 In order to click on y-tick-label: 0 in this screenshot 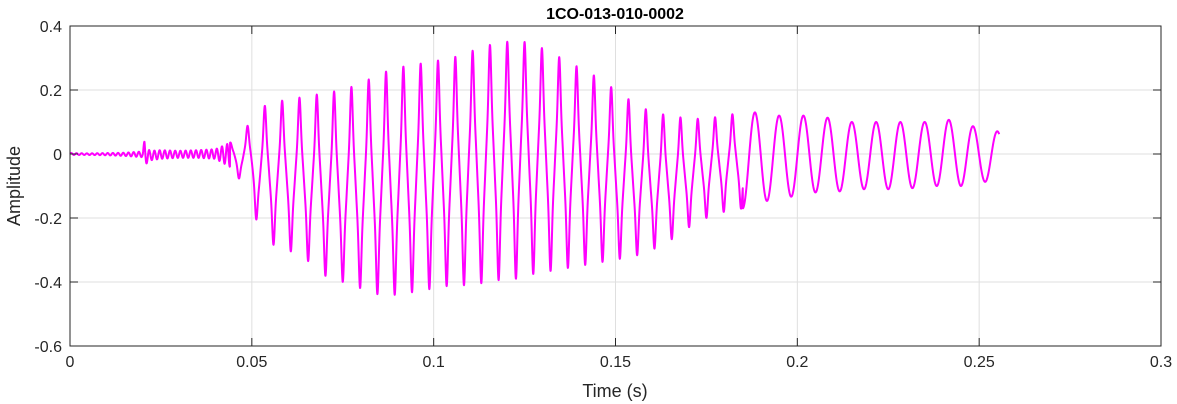, I will do `click(57, 155)`.